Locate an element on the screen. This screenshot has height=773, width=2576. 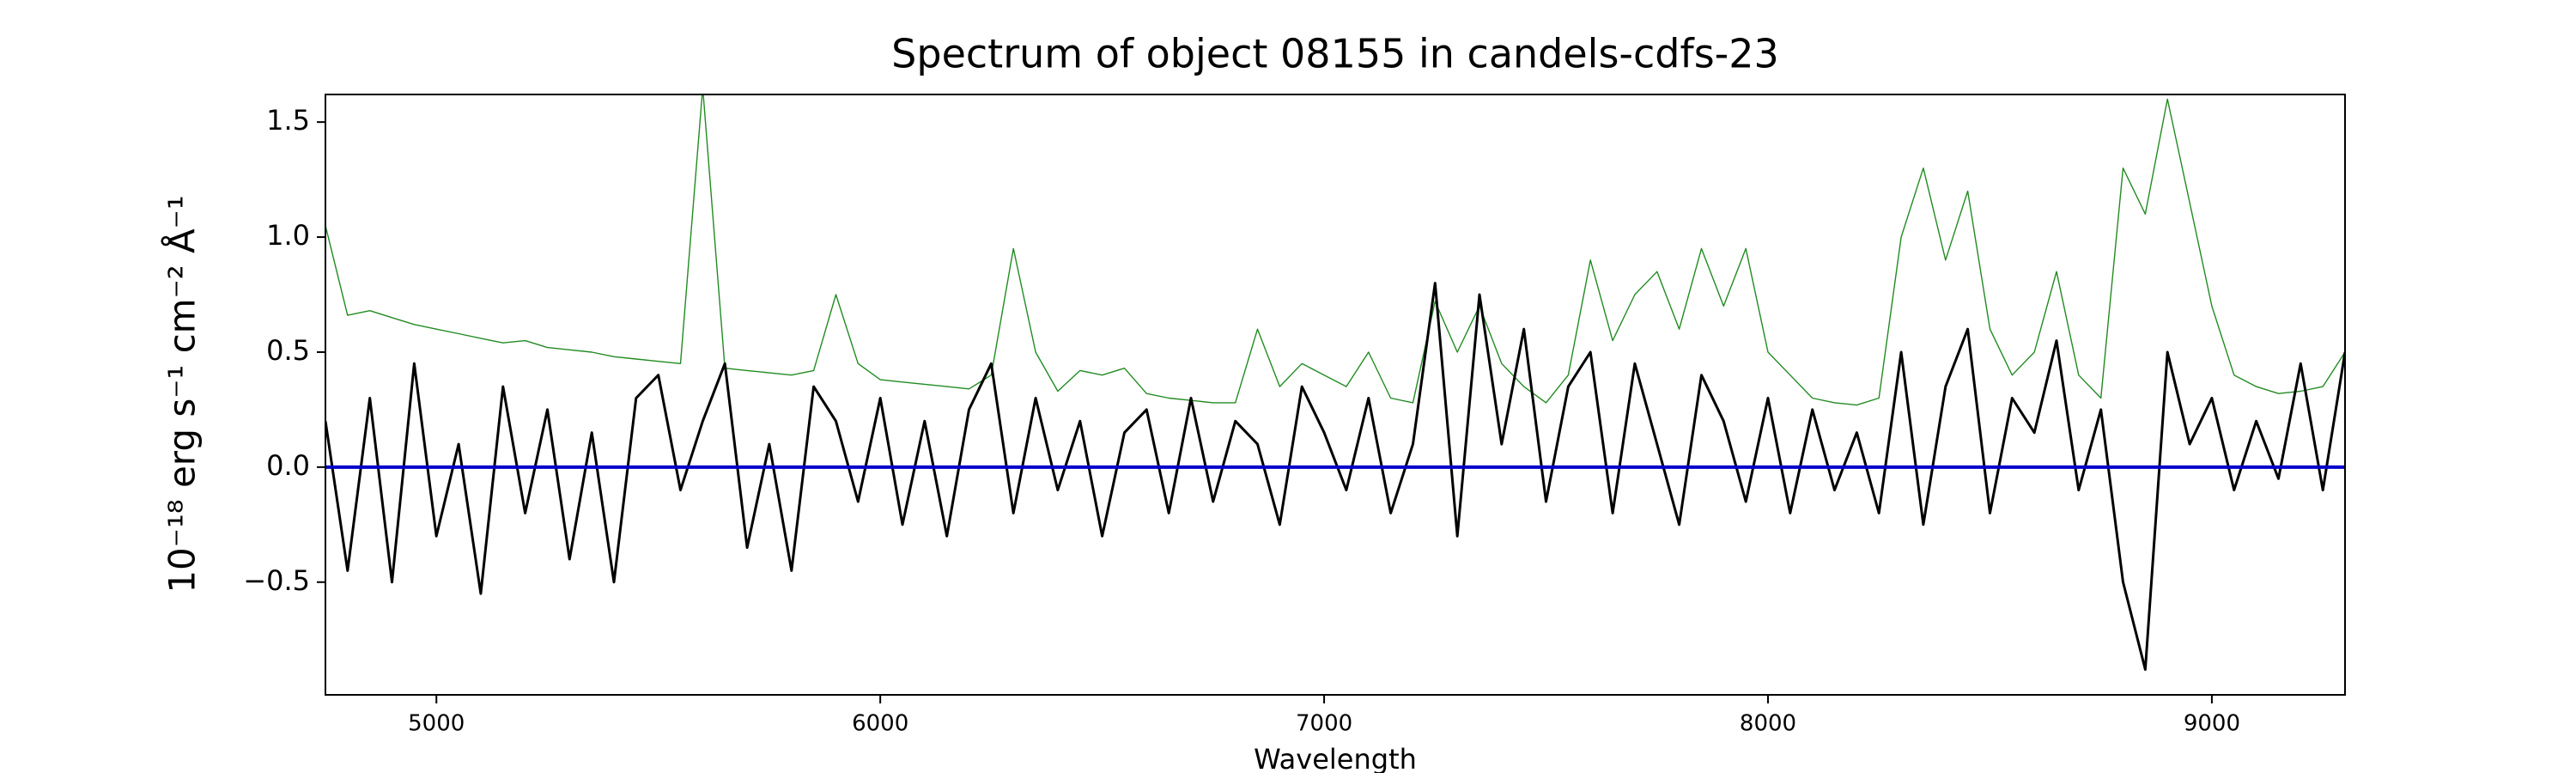
x-tick-label: 7000 is located at coordinates (1324, 724).